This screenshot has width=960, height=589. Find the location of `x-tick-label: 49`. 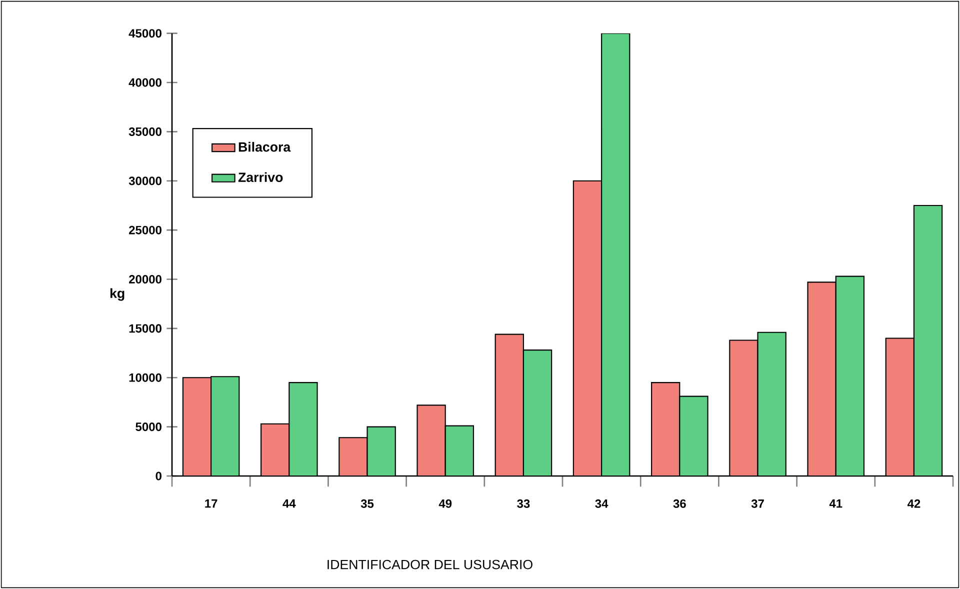

x-tick-label: 49 is located at coordinates (445, 503).